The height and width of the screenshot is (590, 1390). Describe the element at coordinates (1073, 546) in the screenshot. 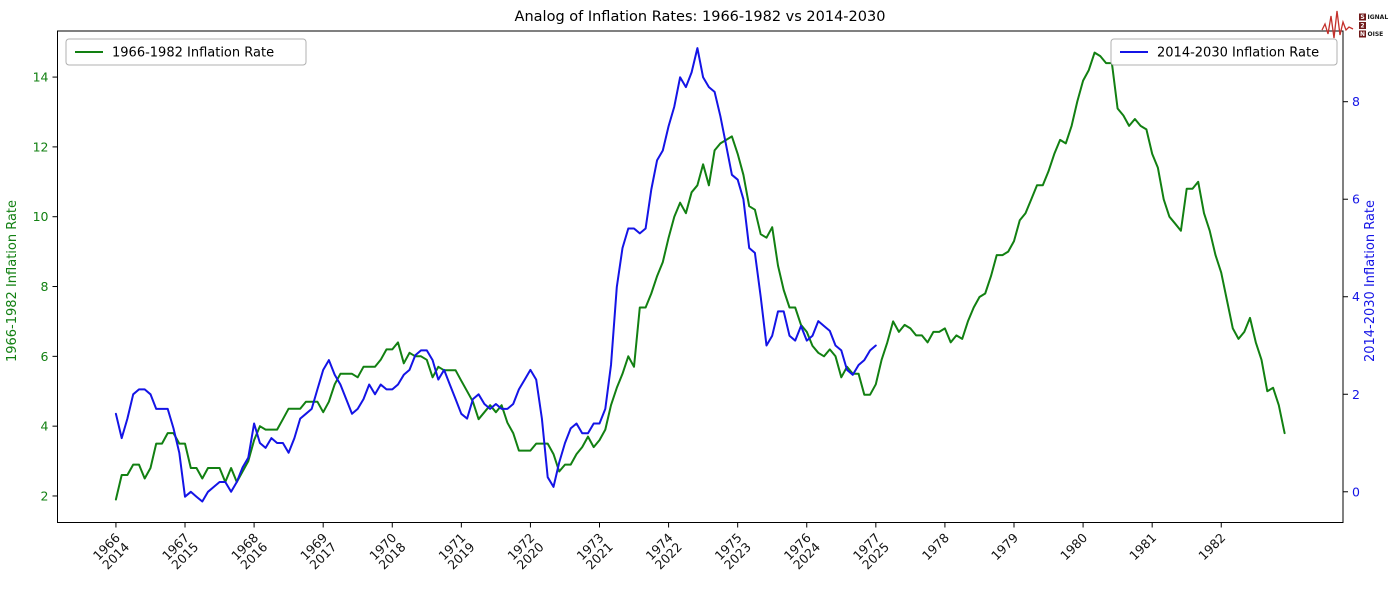

I see `x-tick-label: 1980` at that location.